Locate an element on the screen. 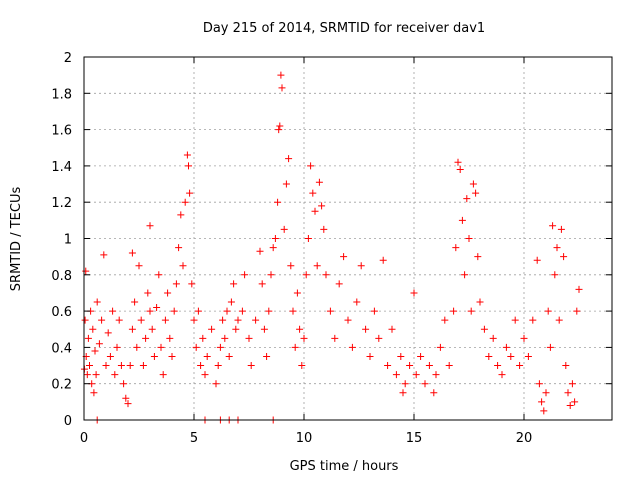 This screenshot has width=640, height=480. y-tick-label: 0.6 is located at coordinates (61, 312).